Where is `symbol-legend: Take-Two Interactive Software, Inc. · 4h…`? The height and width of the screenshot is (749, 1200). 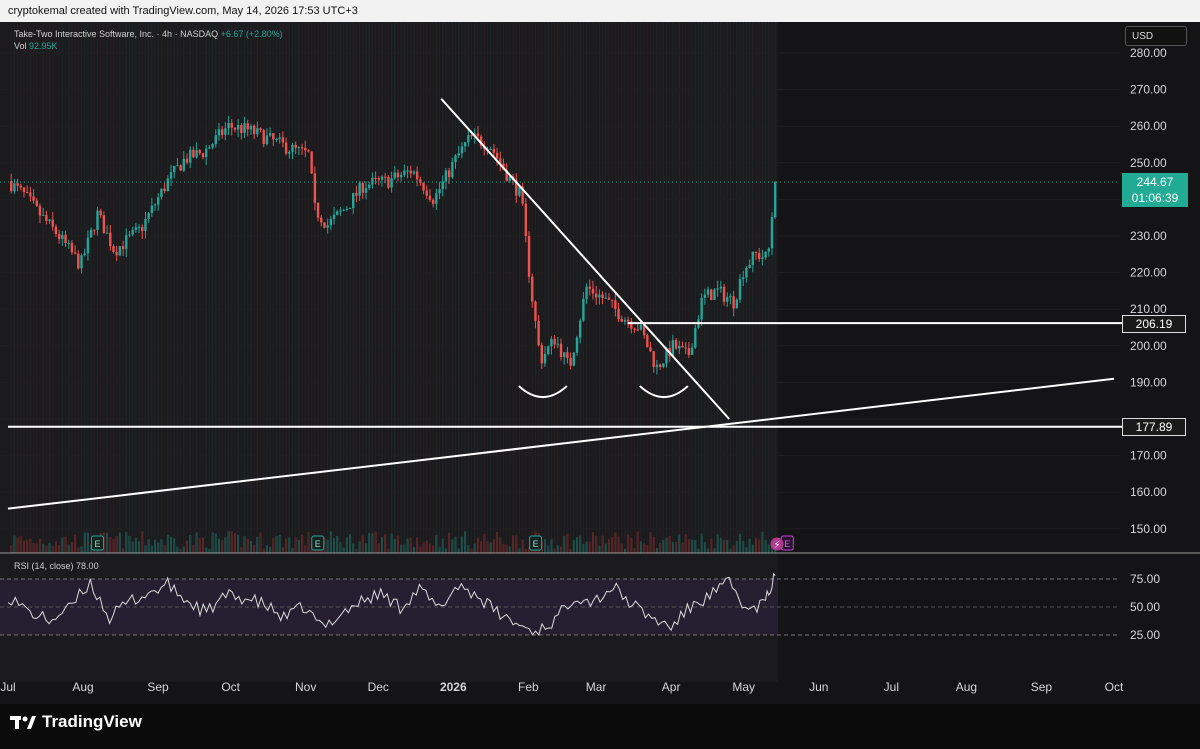 symbol-legend: Take-Two Interactive Software, Inc. · 4h… is located at coordinates (148, 34).